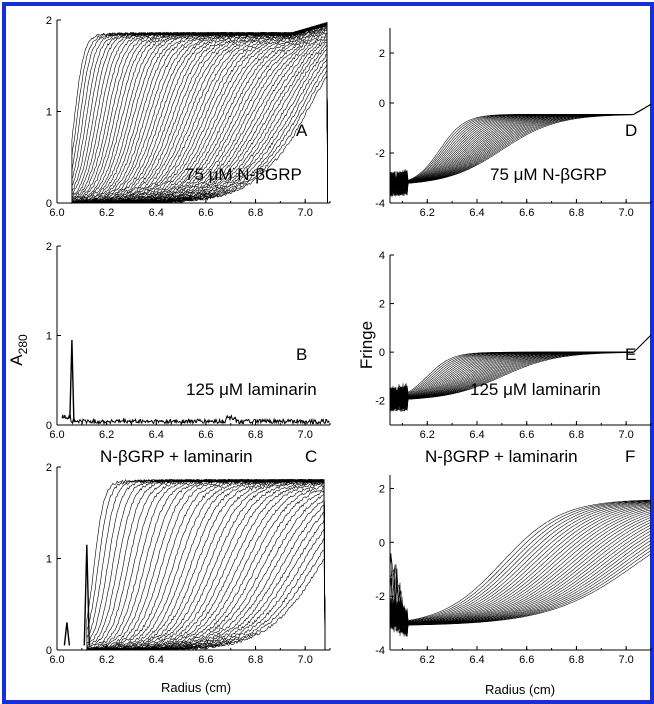 The height and width of the screenshot is (704, 654). What do you see at coordinates (535, 389) in the screenshot?
I see `panel-annotation: 125 μM laminarin` at bounding box center [535, 389].